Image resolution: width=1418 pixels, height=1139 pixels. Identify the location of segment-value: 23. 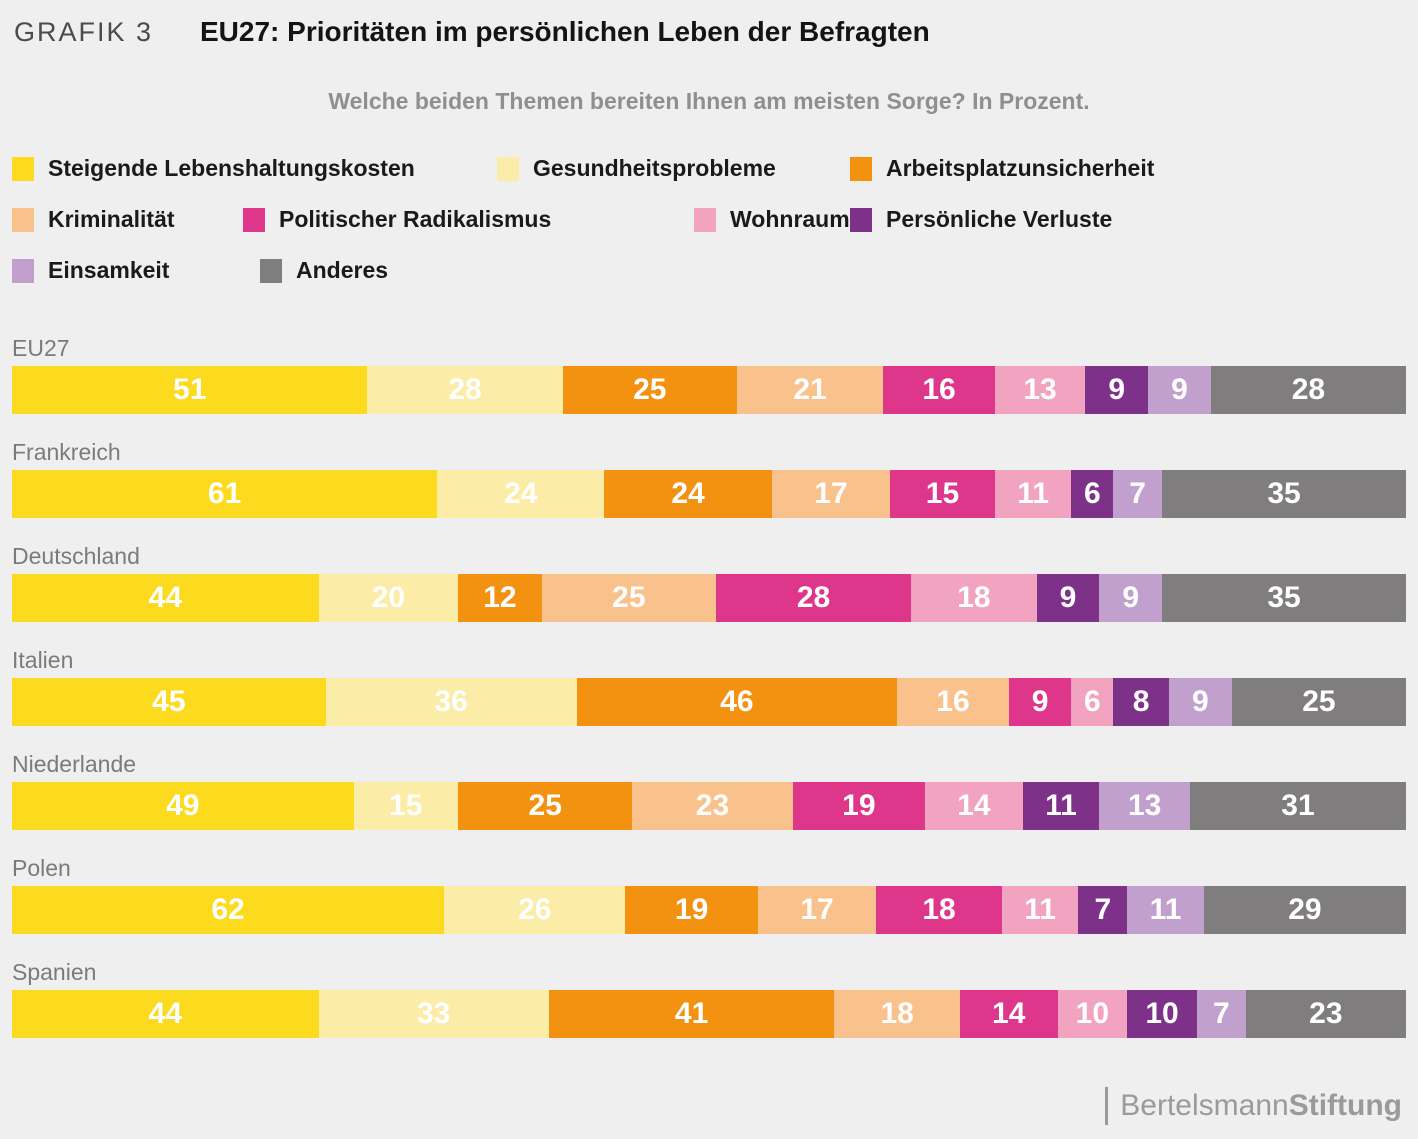
(1326, 1013).